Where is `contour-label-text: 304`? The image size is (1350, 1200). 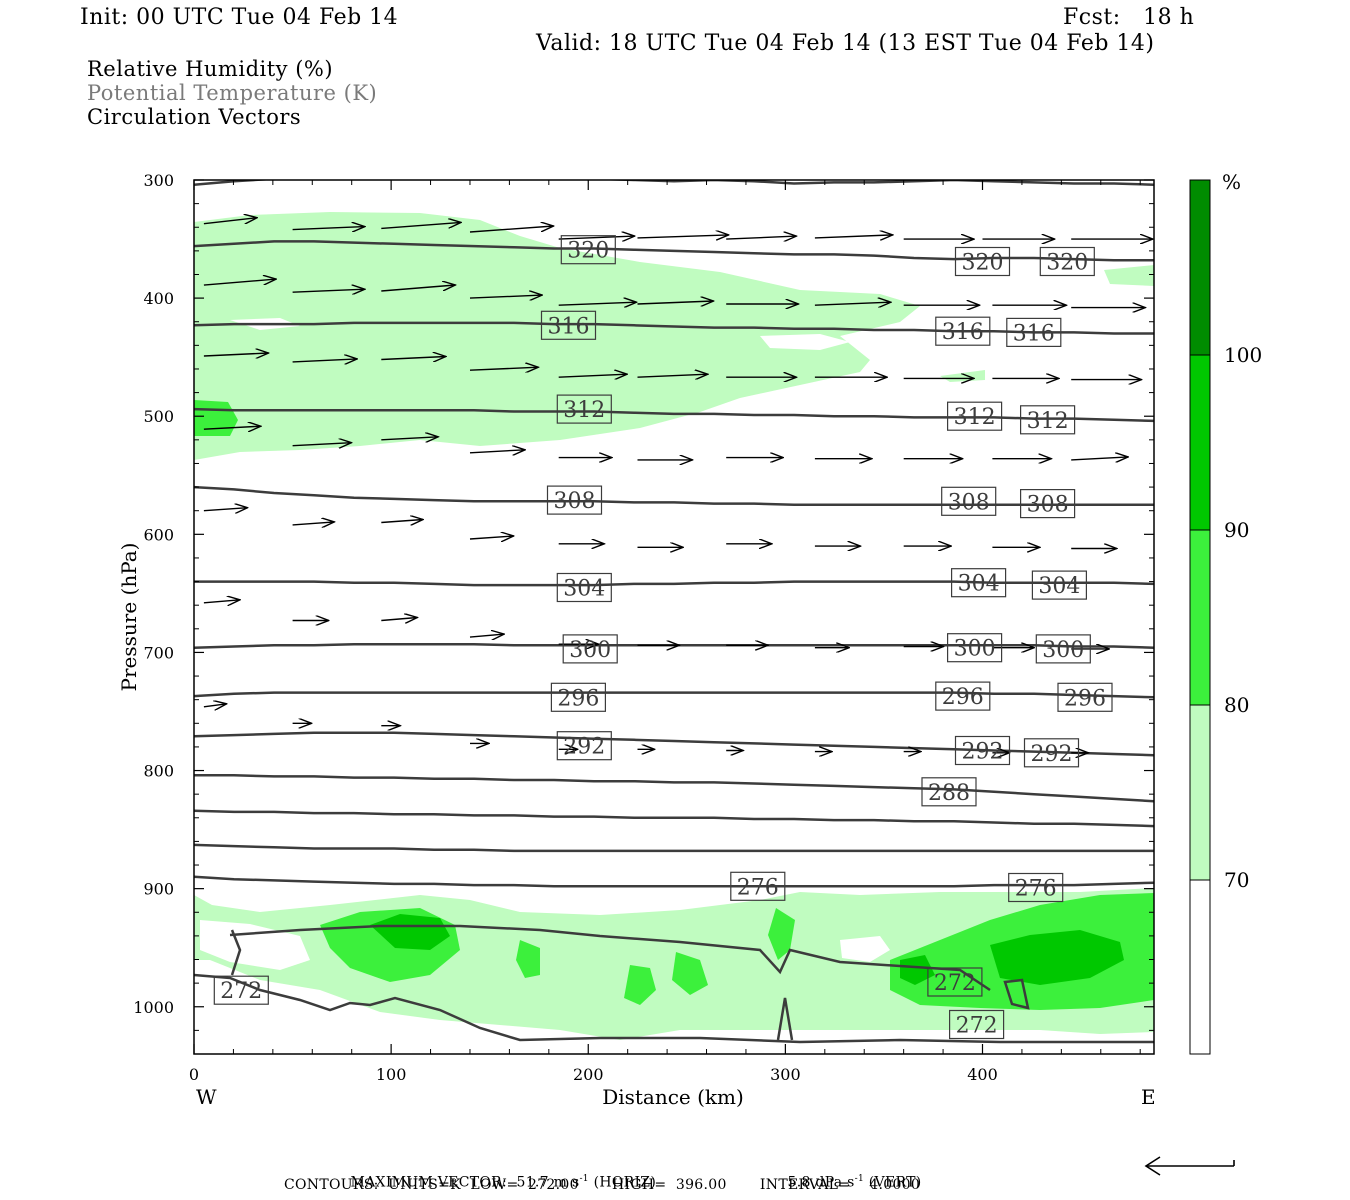
contour-label-text: 304 is located at coordinates (584, 589).